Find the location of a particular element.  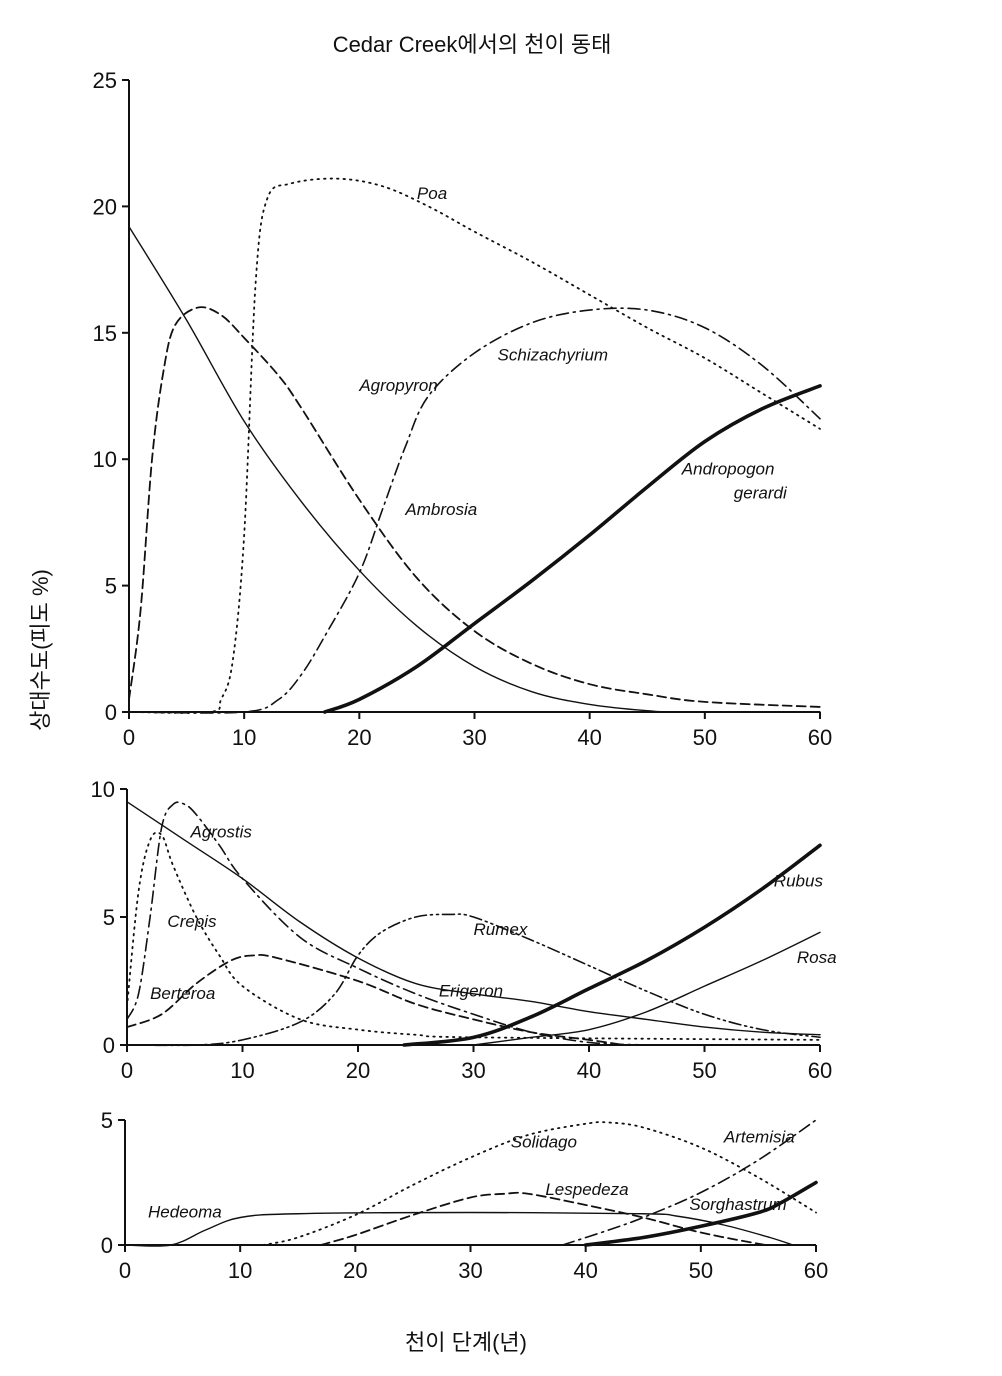

series-label-artemisia: Artemisia is located at coordinates (759, 1137).